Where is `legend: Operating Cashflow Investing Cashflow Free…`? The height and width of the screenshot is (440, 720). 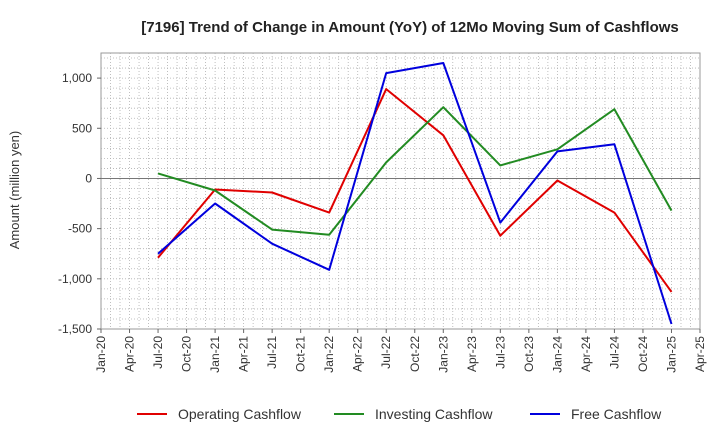 legend: Operating Cashflow Investing Cashflow Free… is located at coordinates (399, 414).